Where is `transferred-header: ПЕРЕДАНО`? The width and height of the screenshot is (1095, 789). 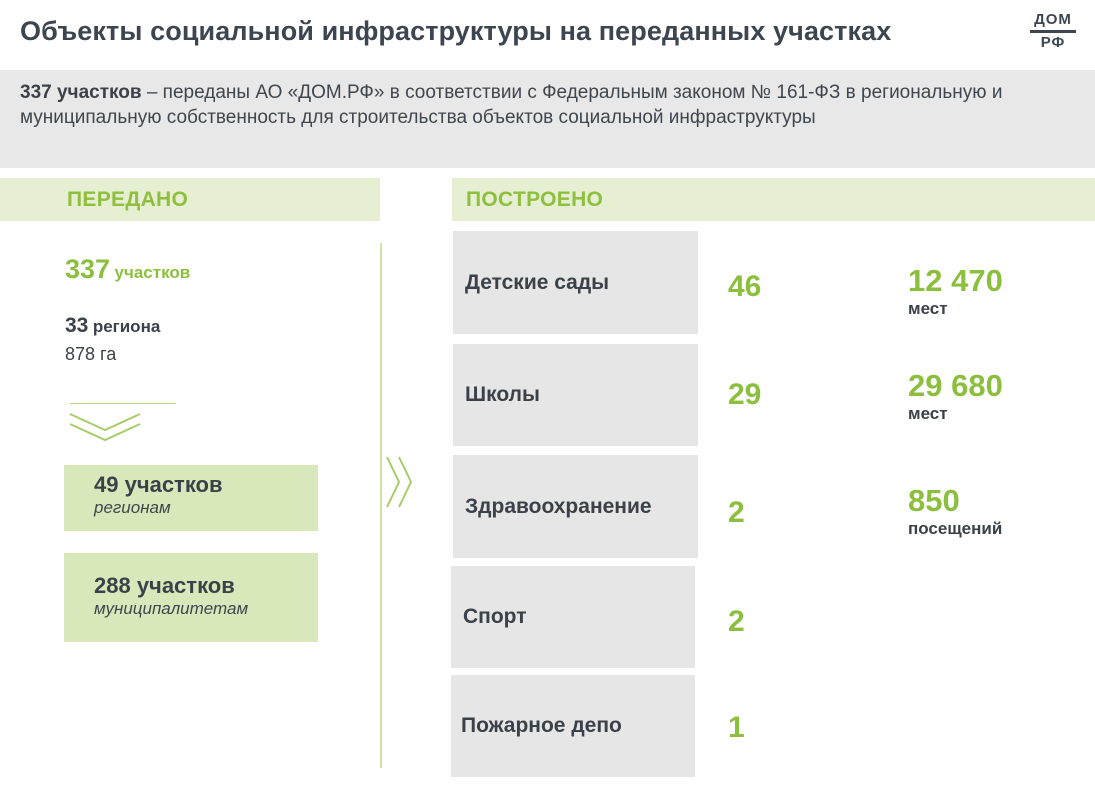 transferred-header: ПЕРЕДАНО is located at coordinates (190, 199).